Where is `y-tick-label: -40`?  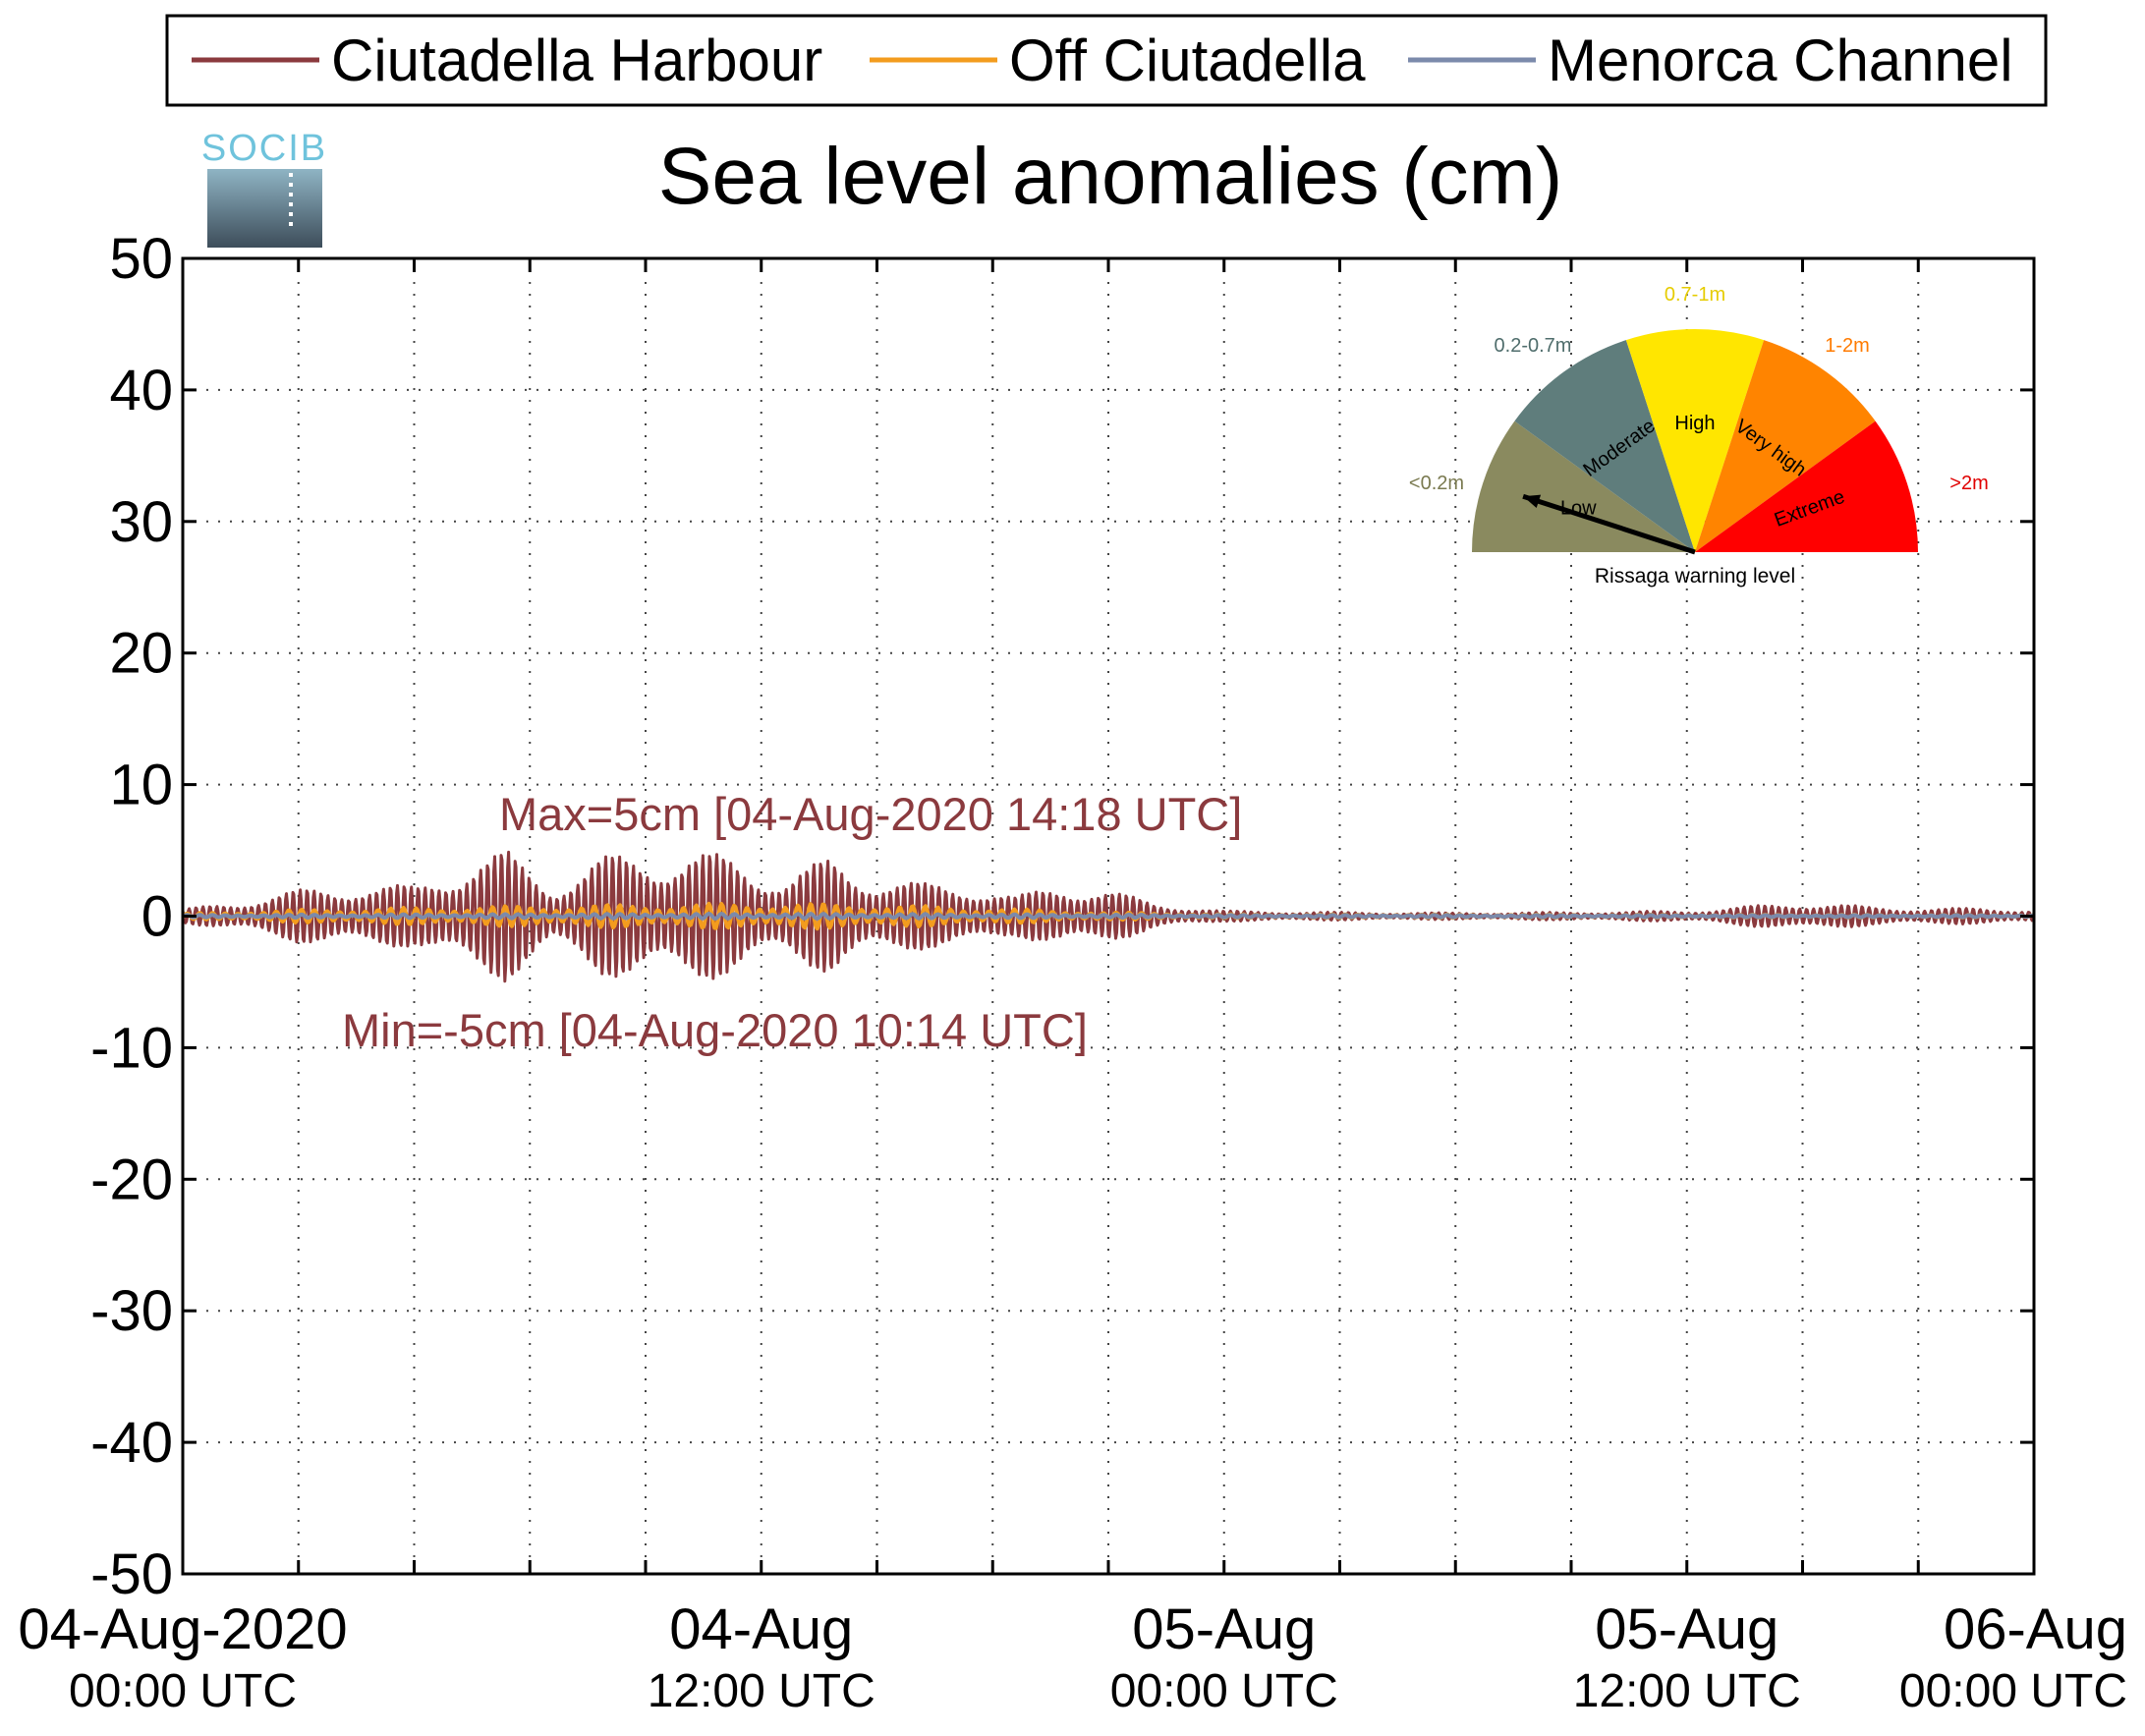 y-tick-label: -40 is located at coordinates (131, 1443).